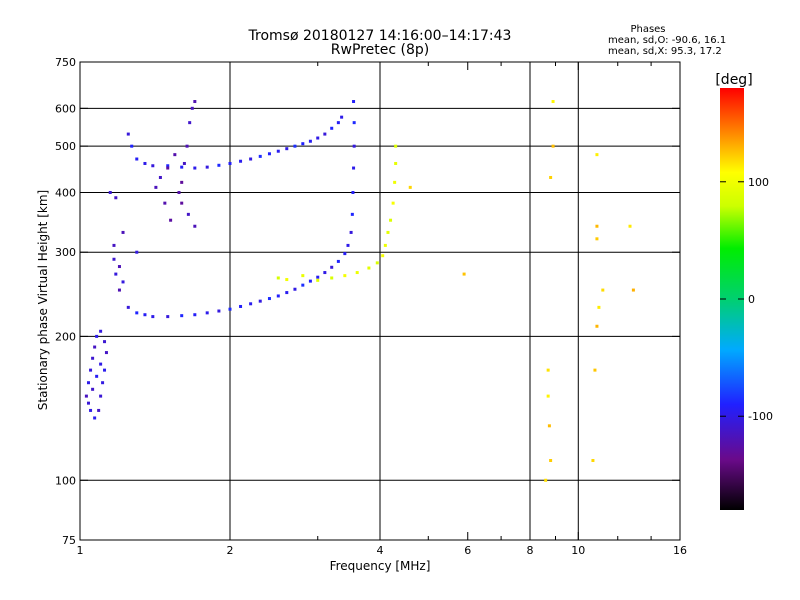  Describe the element at coordinates (65, 192) in the screenshot. I see `y-tick-label: 400` at that location.